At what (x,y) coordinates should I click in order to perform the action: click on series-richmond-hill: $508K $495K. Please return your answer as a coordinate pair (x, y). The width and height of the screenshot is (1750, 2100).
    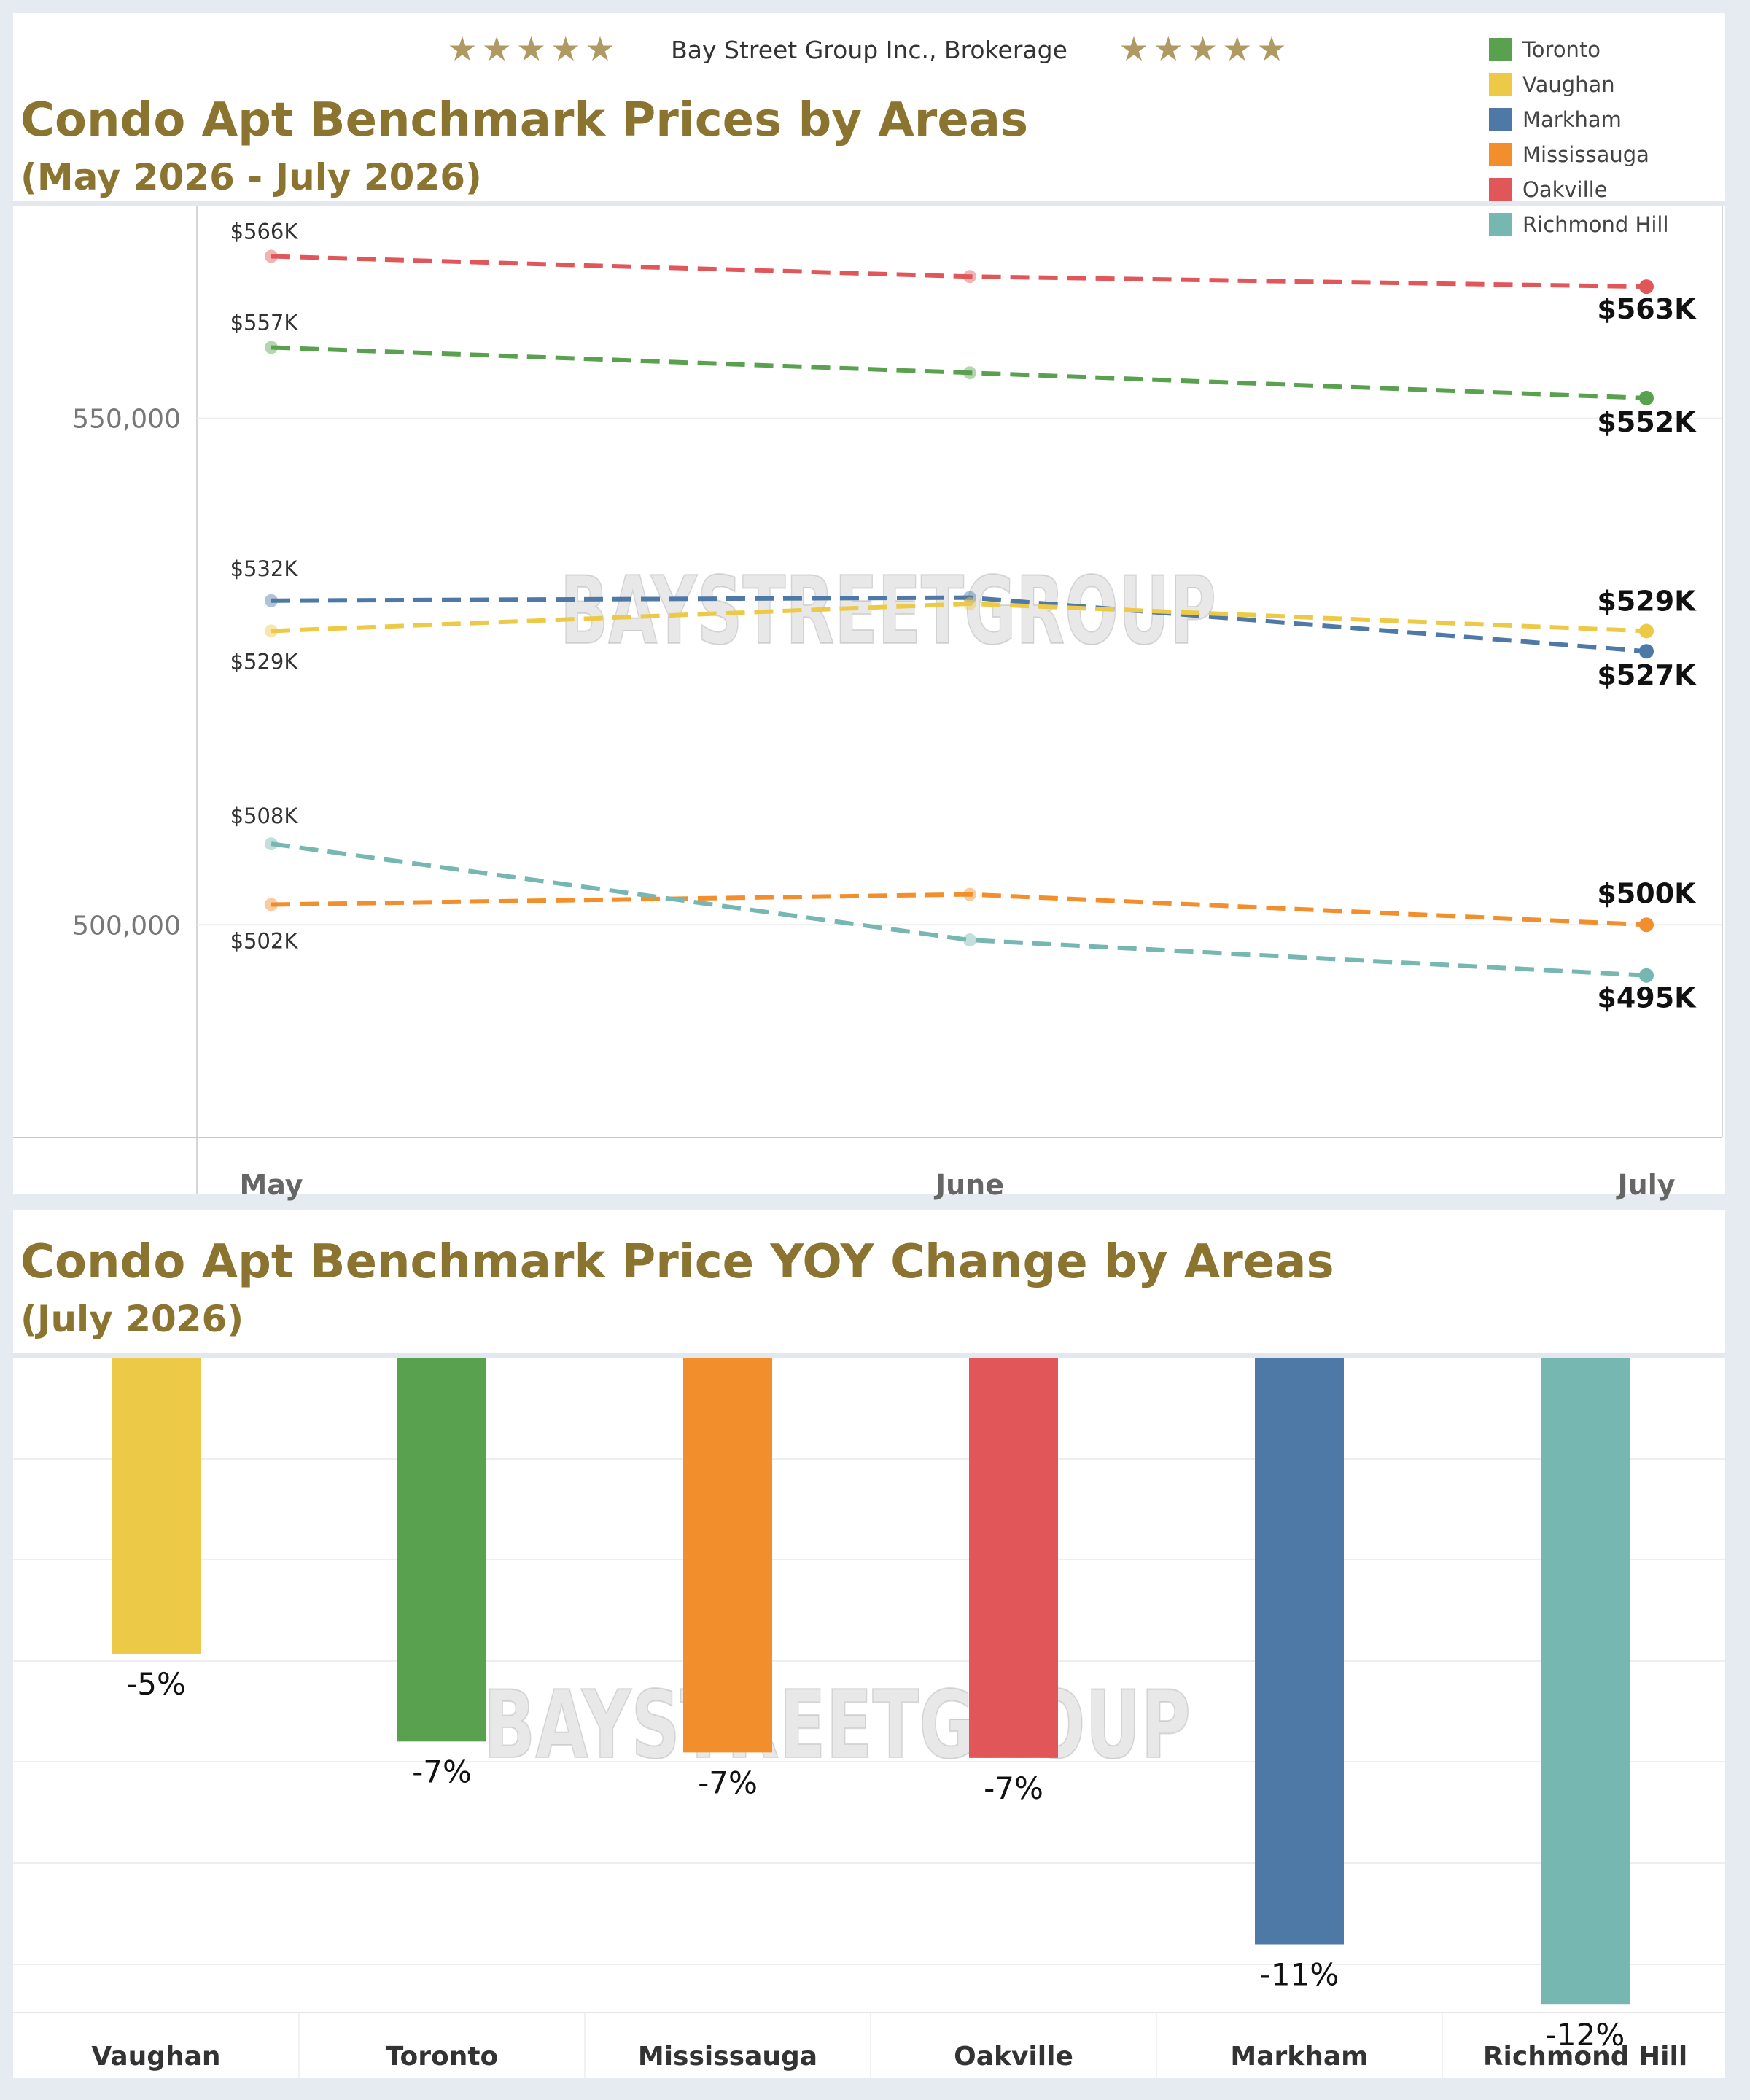
    Looking at the image, I should click on (964, 909).